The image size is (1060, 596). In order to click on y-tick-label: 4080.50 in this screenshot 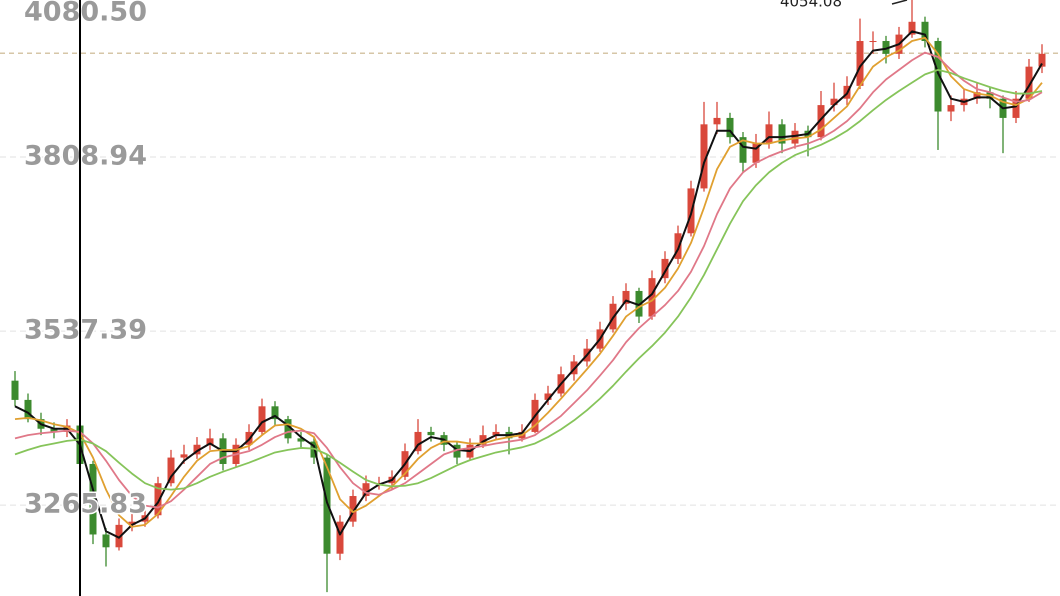, I will do `click(85, 14)`.